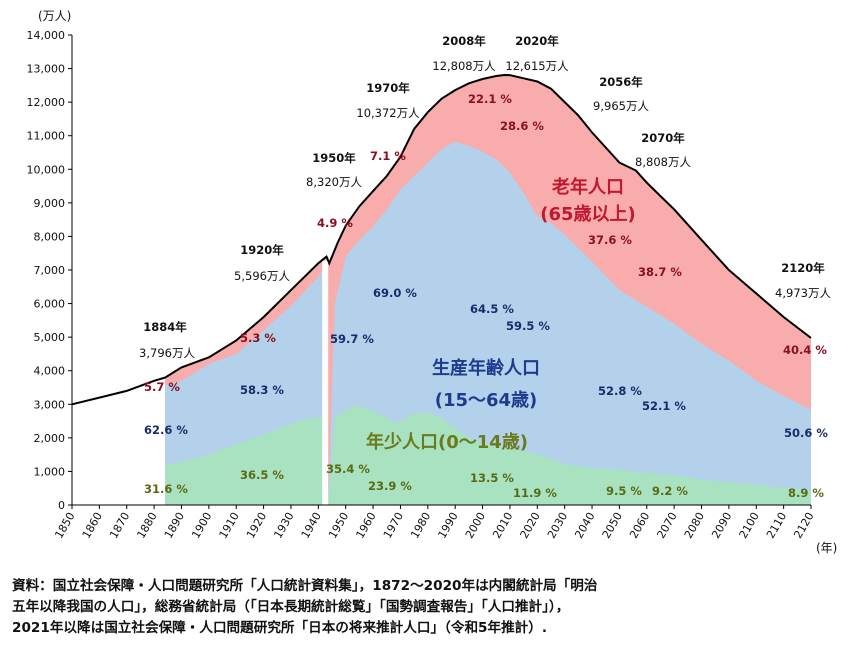  Describe the element at coordinates (162, 387) in the screenshot. I see `elderly-share-label: 5.7 %` at that location.